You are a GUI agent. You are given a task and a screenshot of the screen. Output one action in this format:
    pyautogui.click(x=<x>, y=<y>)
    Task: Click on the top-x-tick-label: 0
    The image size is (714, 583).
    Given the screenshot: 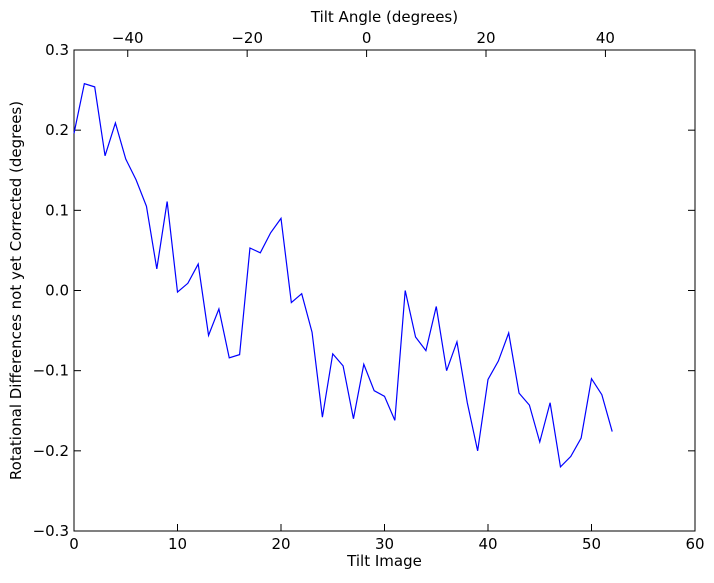 What is the action you would take?
    pyautogui.click(x=367, y=38)
    